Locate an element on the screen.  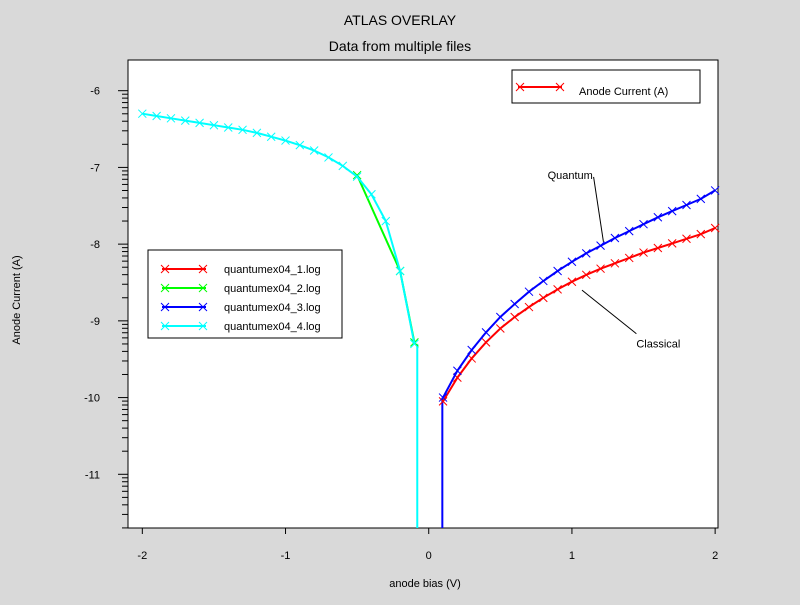
legend-top-right: Anode Current (A) is located at coordinates (606, 86).